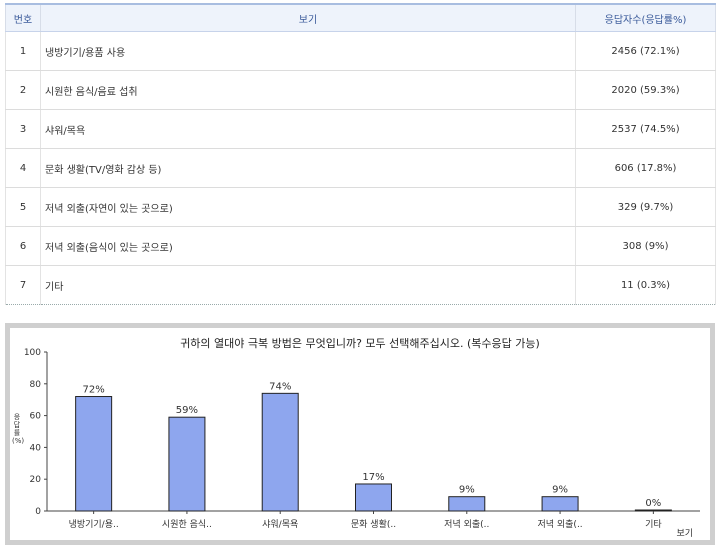 The height and width of the screenshot is (549, 720). Describe the element at coordinates (645, 129) in the screenshot. I see `row-count: 2537 (74.5%)` at that location.